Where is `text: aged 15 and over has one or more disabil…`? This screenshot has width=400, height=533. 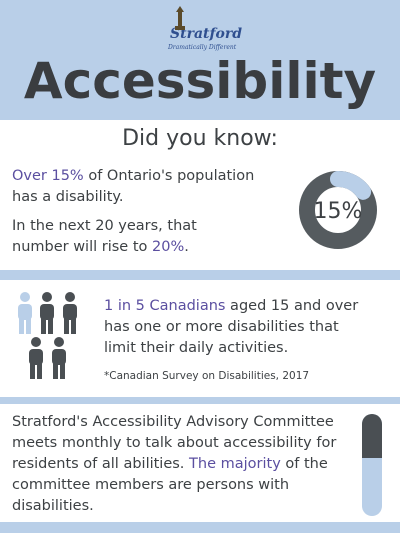 text: aged 15 and over has one or more disabil… is located at coordinates (231, 327).